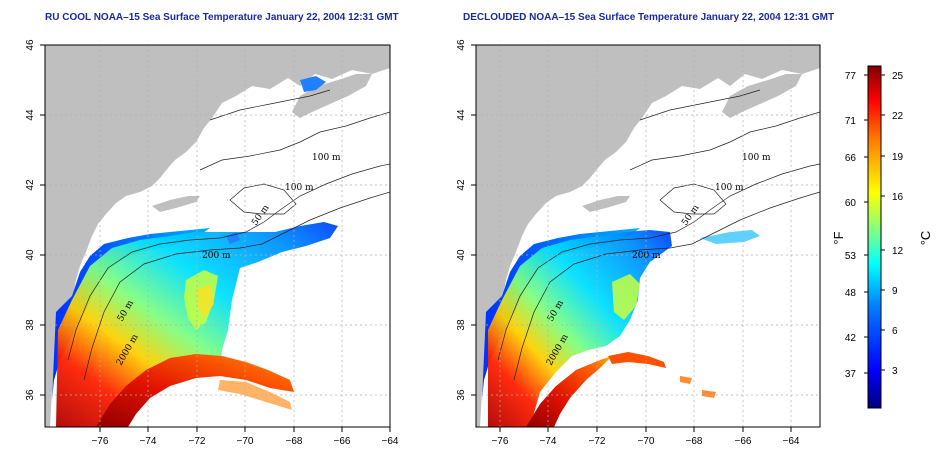 The width and height of the screenshot is (950, 475). Describe the element at coordinates (898, 157) in the screenshot. I see `c-tick-label: 19` at that location.